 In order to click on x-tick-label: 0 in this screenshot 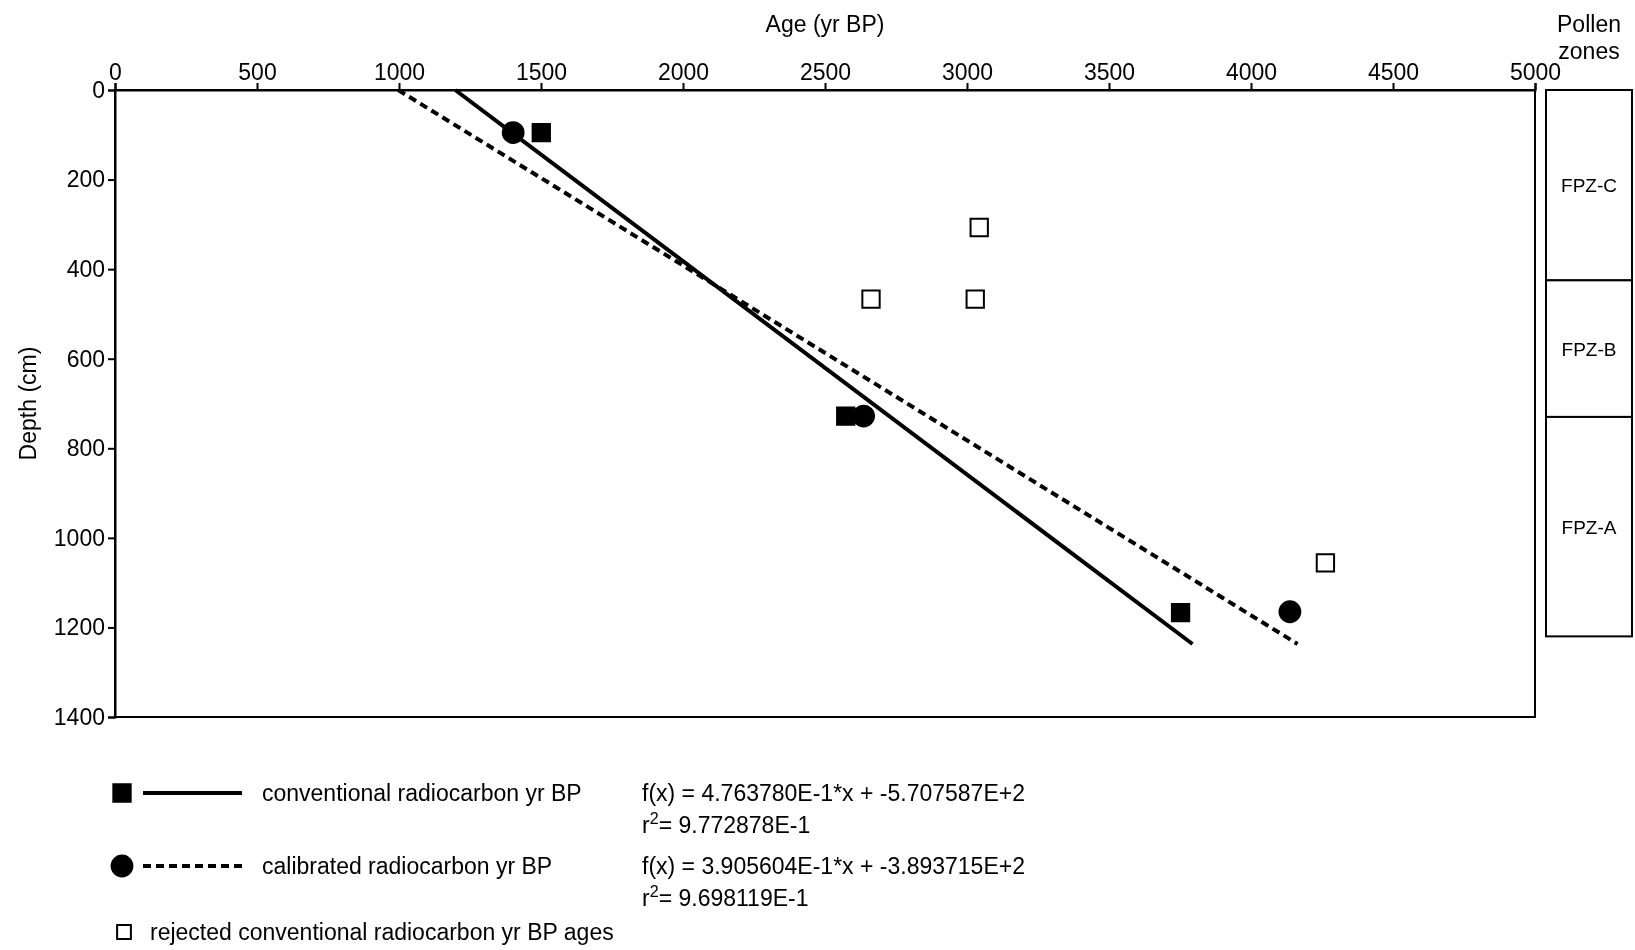, I will do `click(115, 72)`.